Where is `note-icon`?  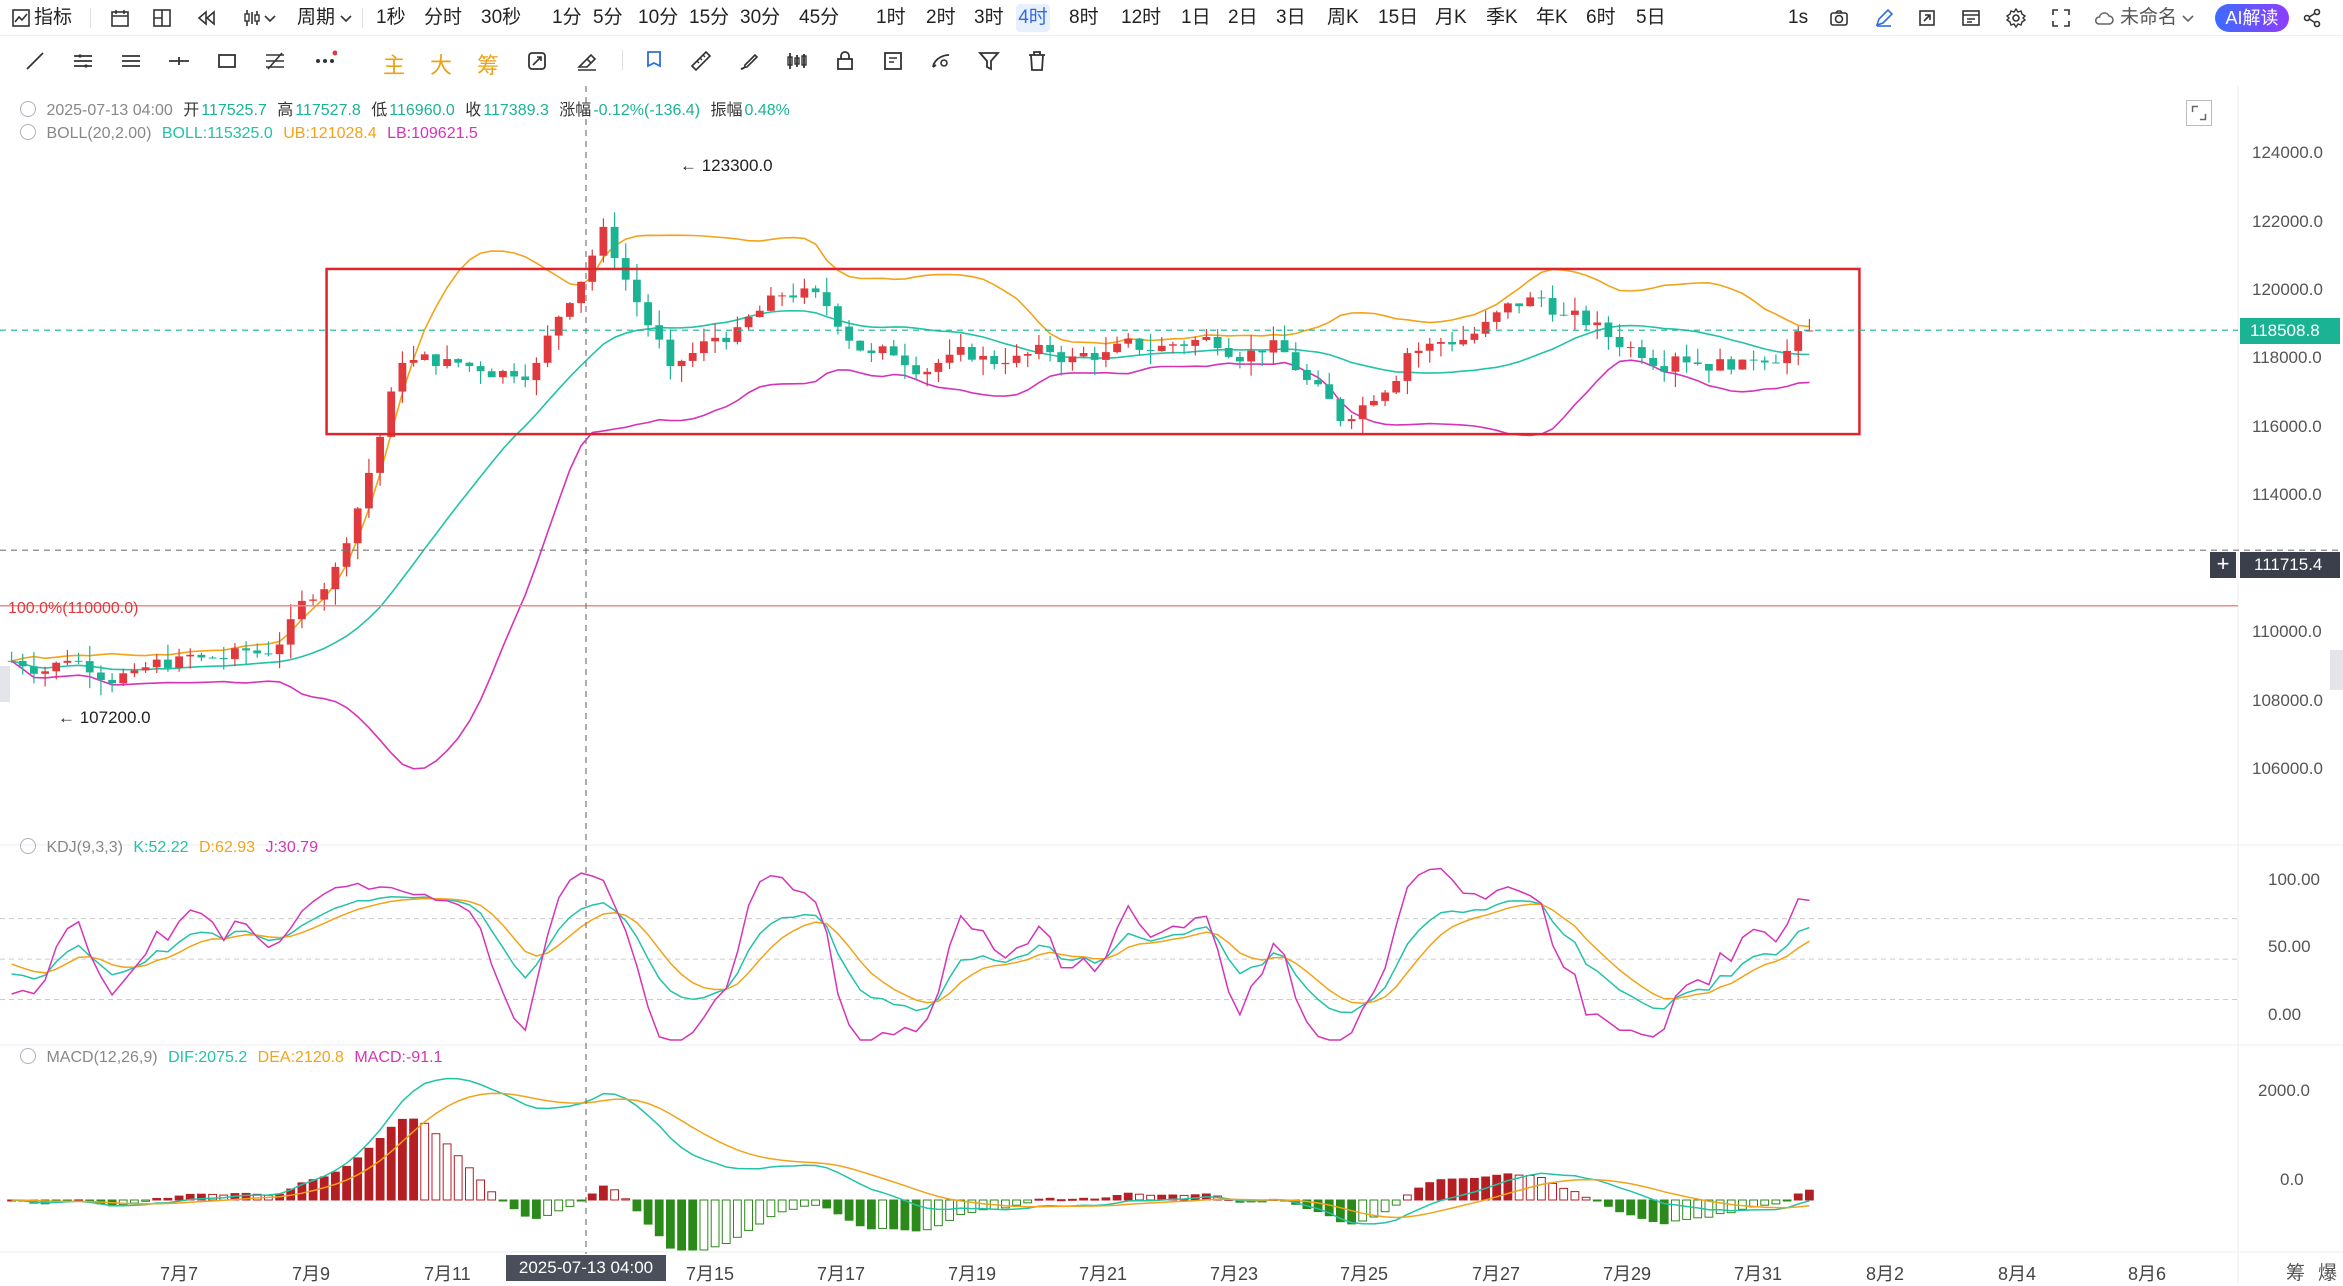 note-icon is located at coordinates (893, 61).